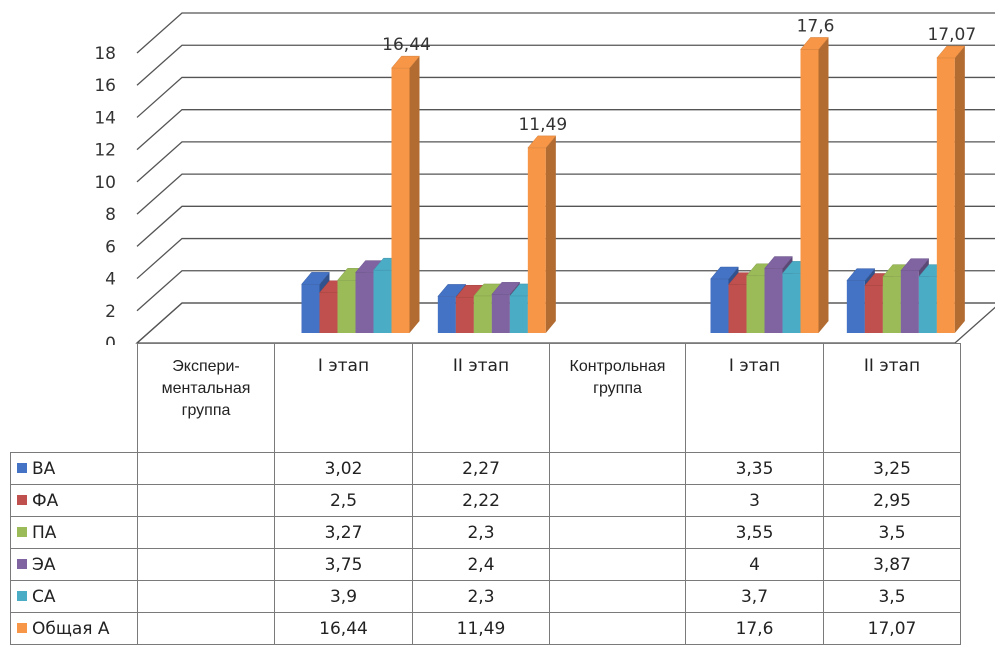 The image size is (995, 665). I want to click on table-row: СА 3,9 2,3 3,7 3,5, so click(485, 596).